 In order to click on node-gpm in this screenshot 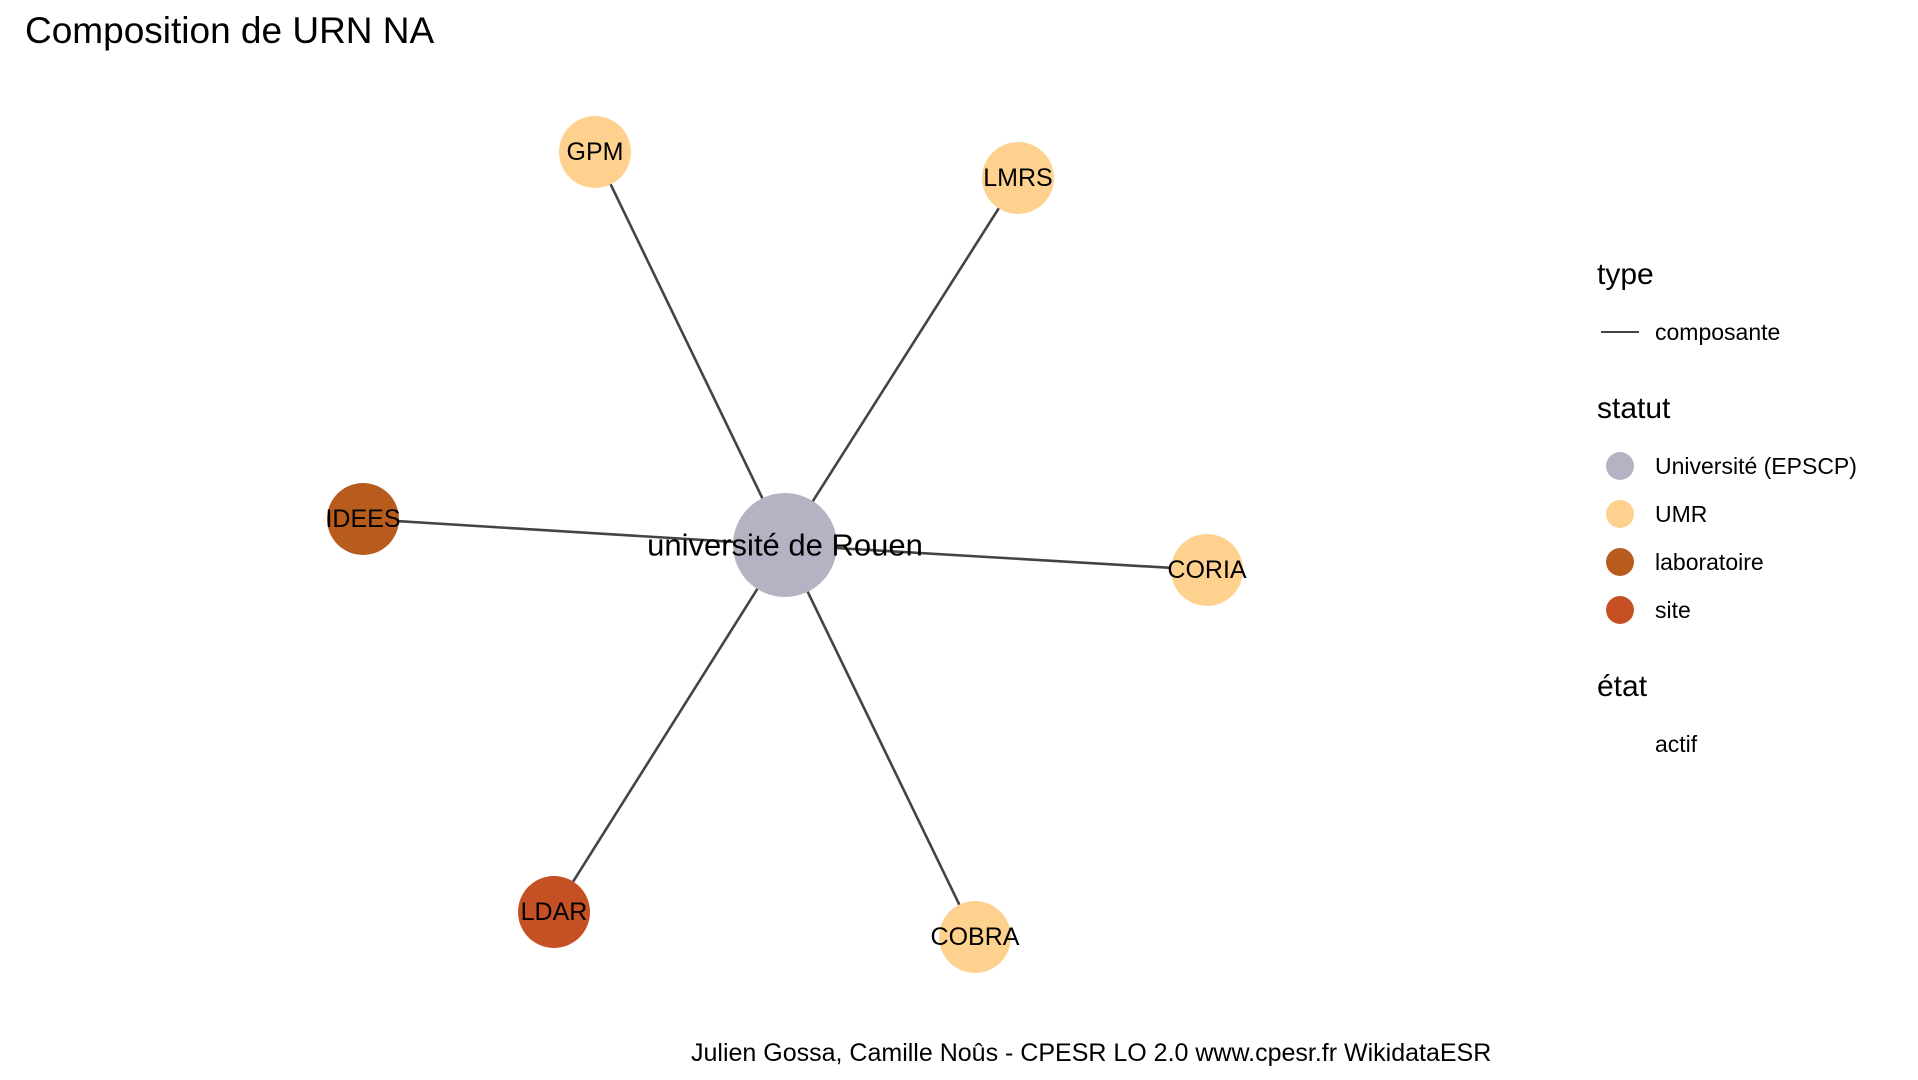, I will do `click(595, 152)`.